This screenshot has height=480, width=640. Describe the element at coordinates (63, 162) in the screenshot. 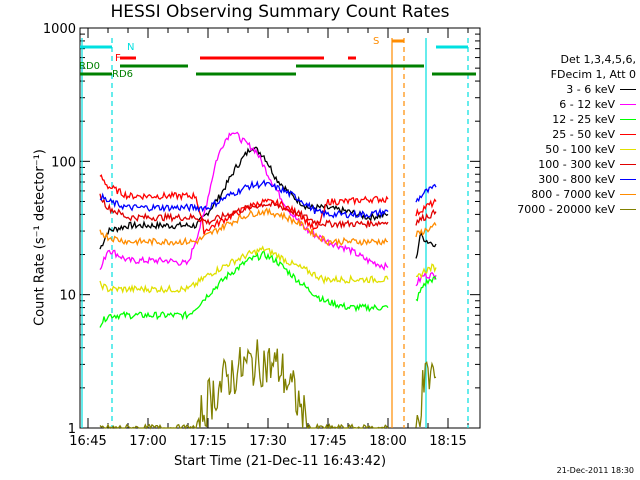

I see `y-tick-label: 100` at that location.